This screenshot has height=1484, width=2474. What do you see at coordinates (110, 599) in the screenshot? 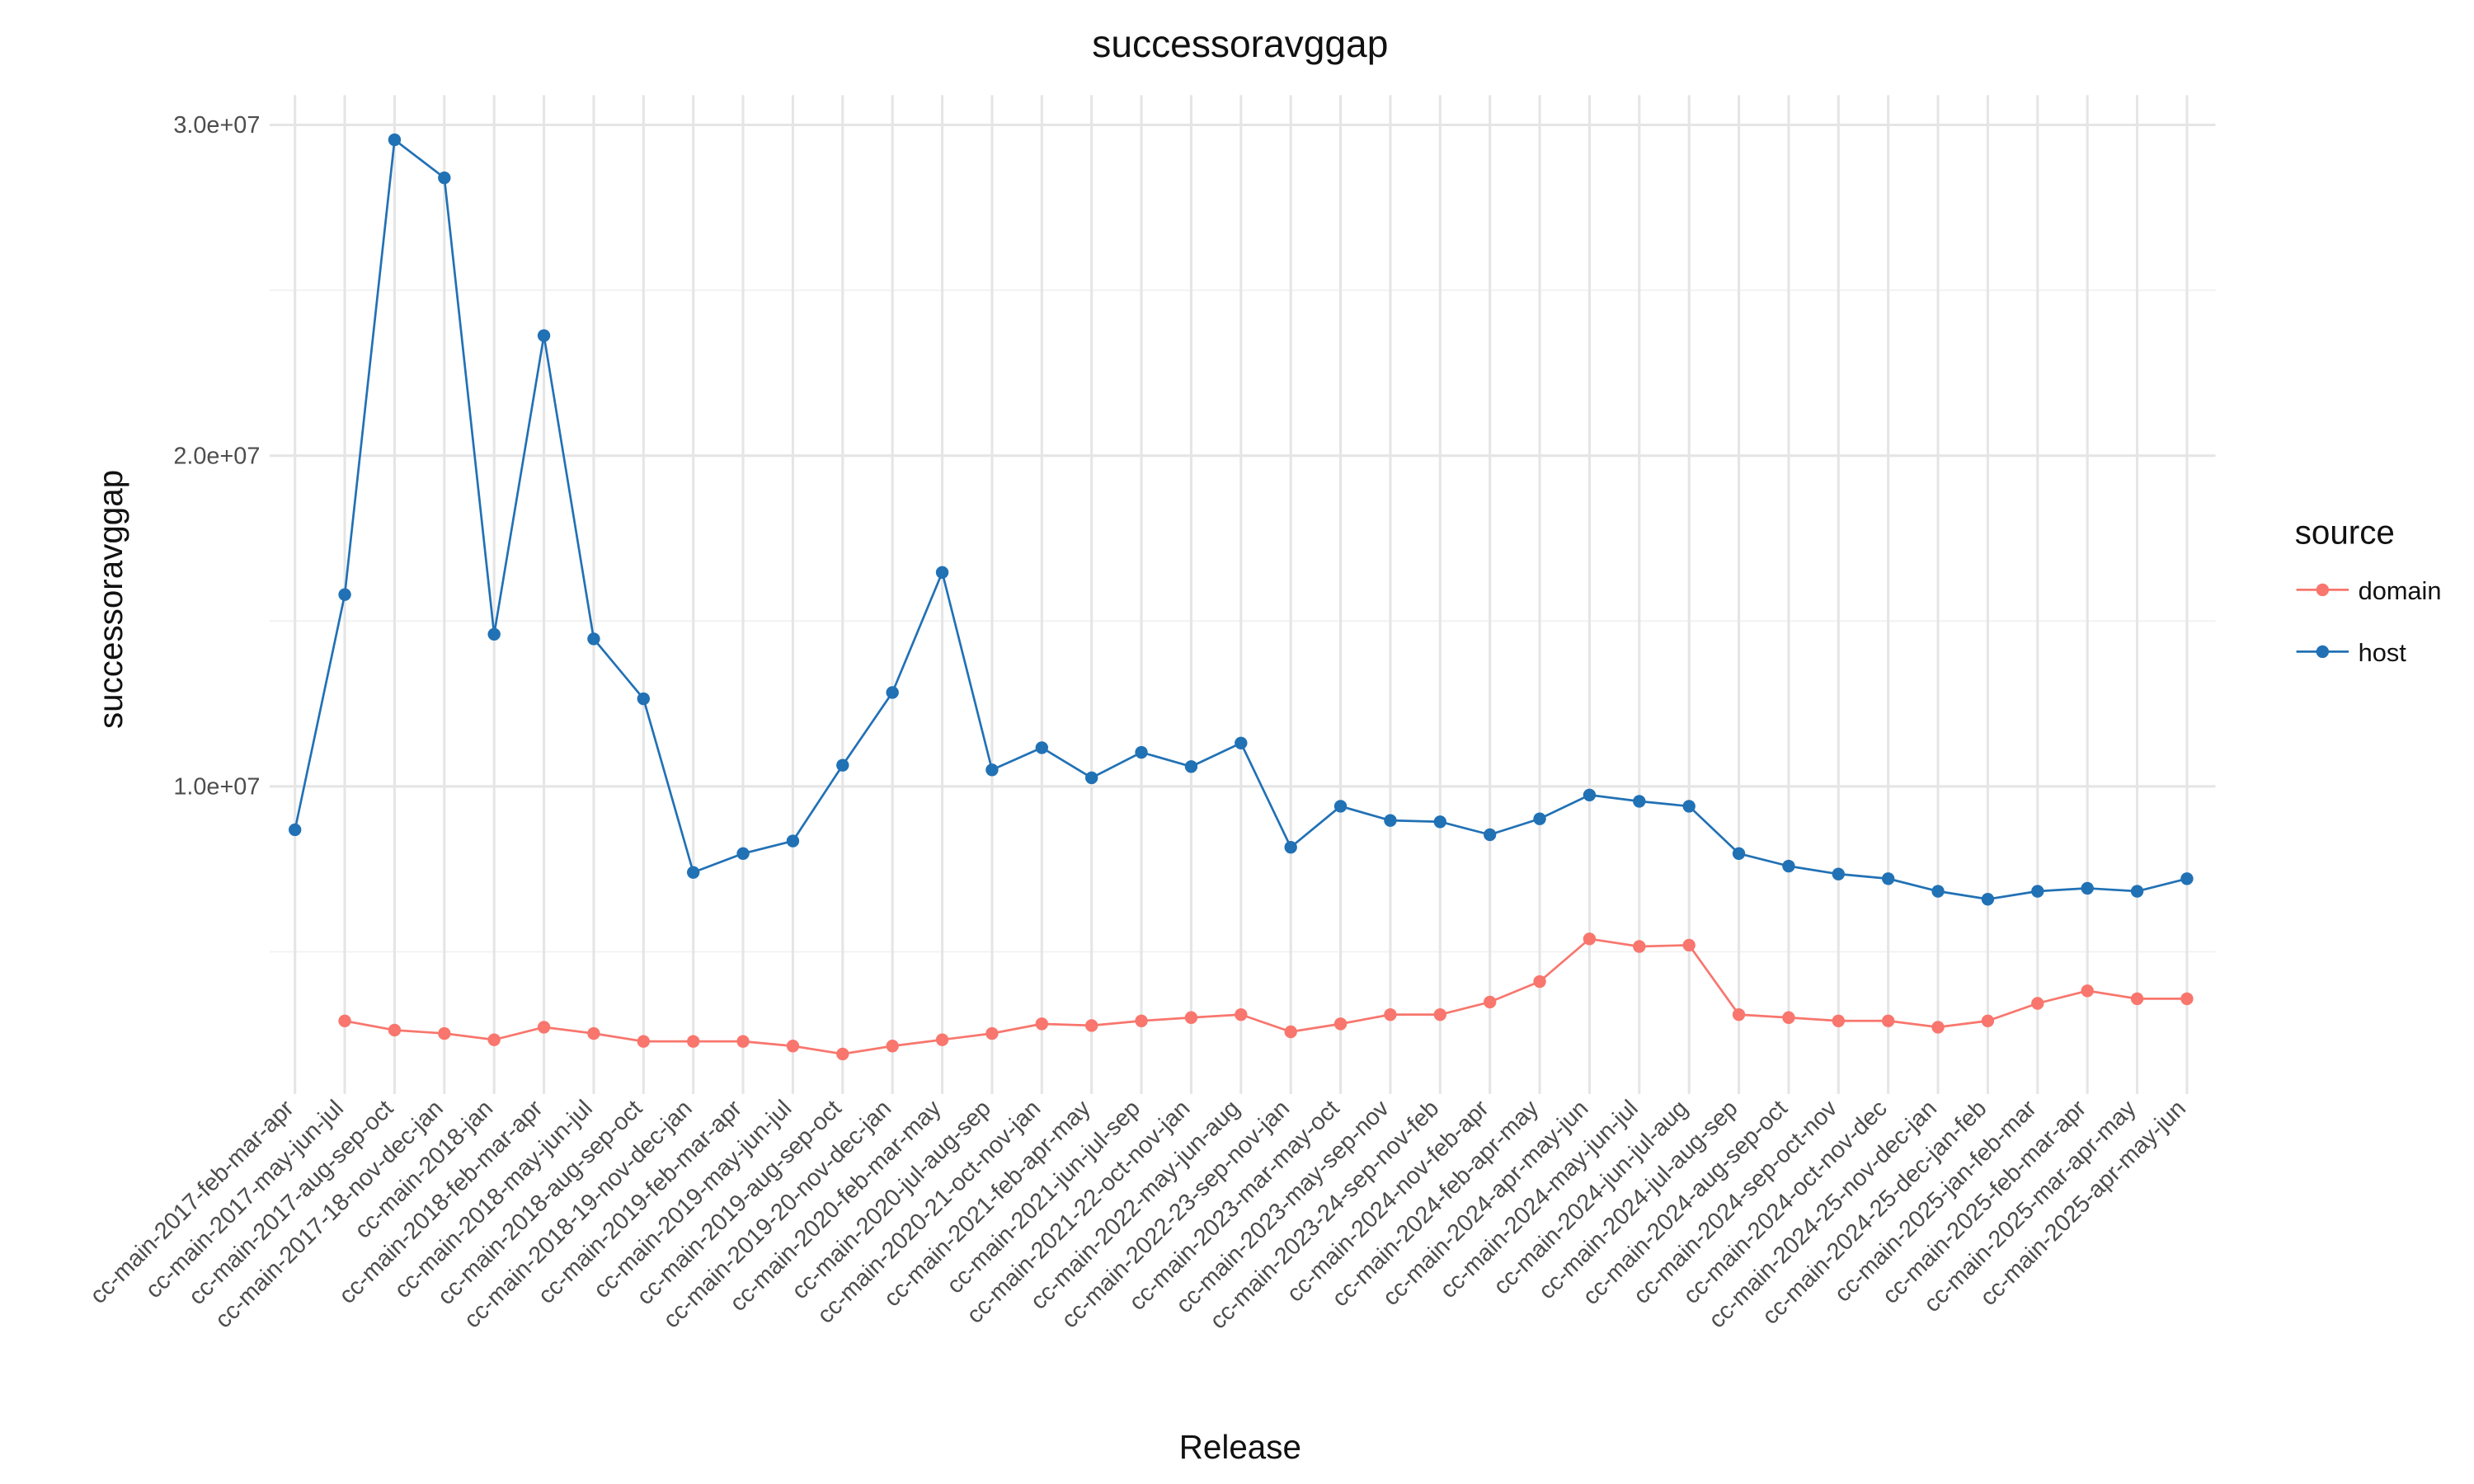
I see `y-axis-title: successoravggap` at bounding box center [110, 599].